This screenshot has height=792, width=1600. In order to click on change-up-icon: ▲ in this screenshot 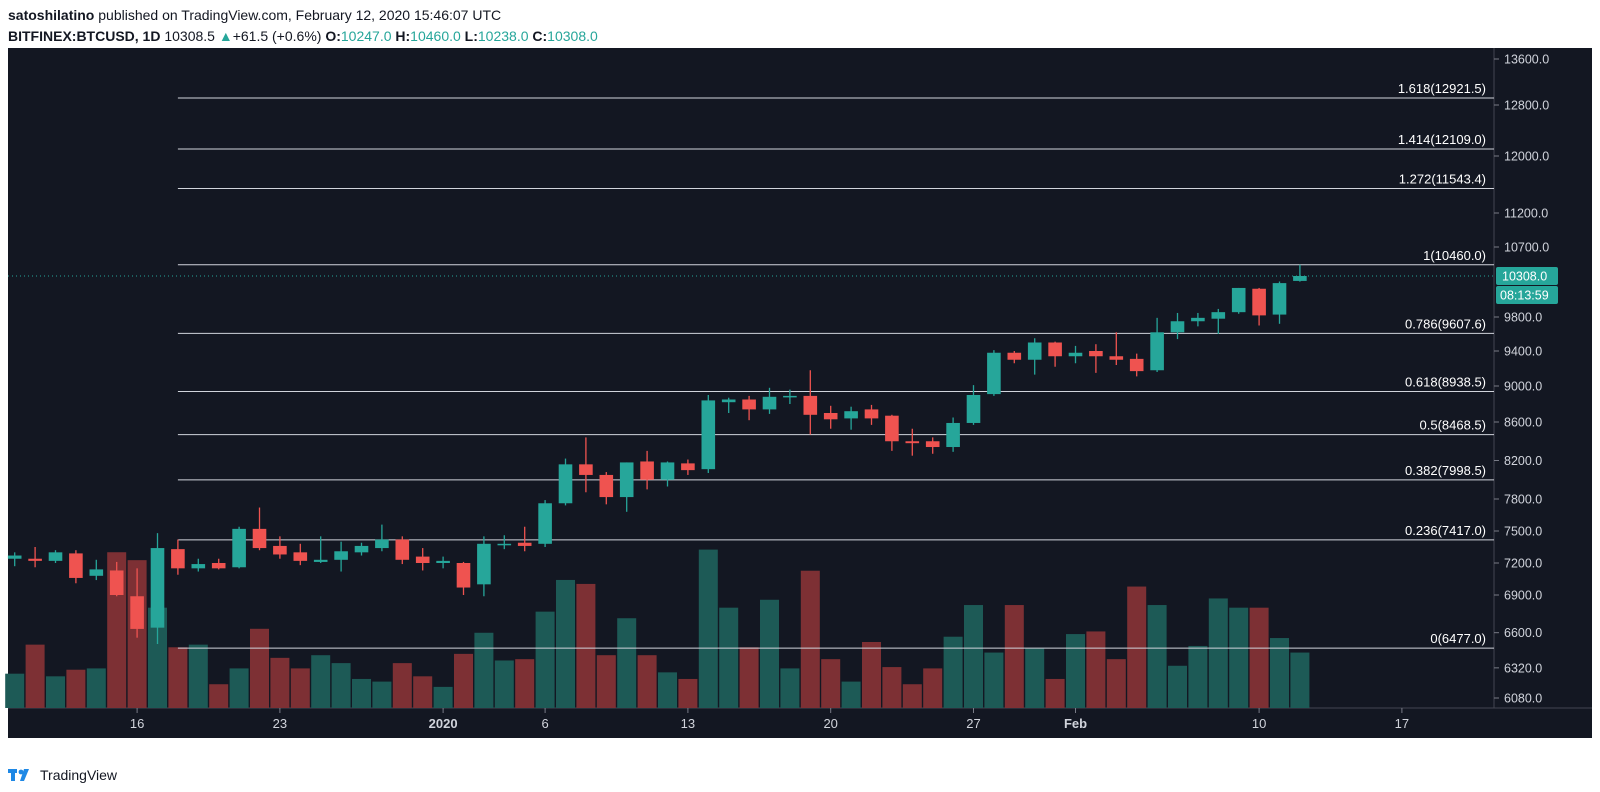, I will do `click(225, 36)`.